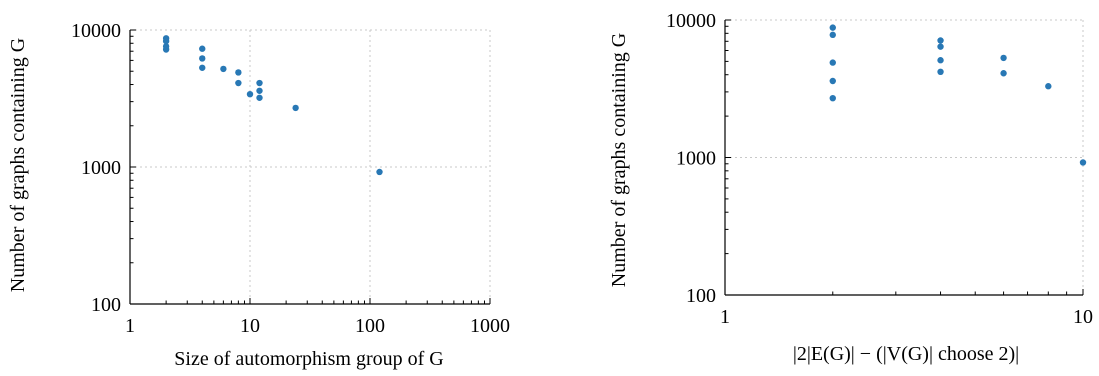 The image size is (1099, 376). Describe the element at coordinates (250, 326) in the screenshot. I see `chart-left-xtick-label: 10` at that location.